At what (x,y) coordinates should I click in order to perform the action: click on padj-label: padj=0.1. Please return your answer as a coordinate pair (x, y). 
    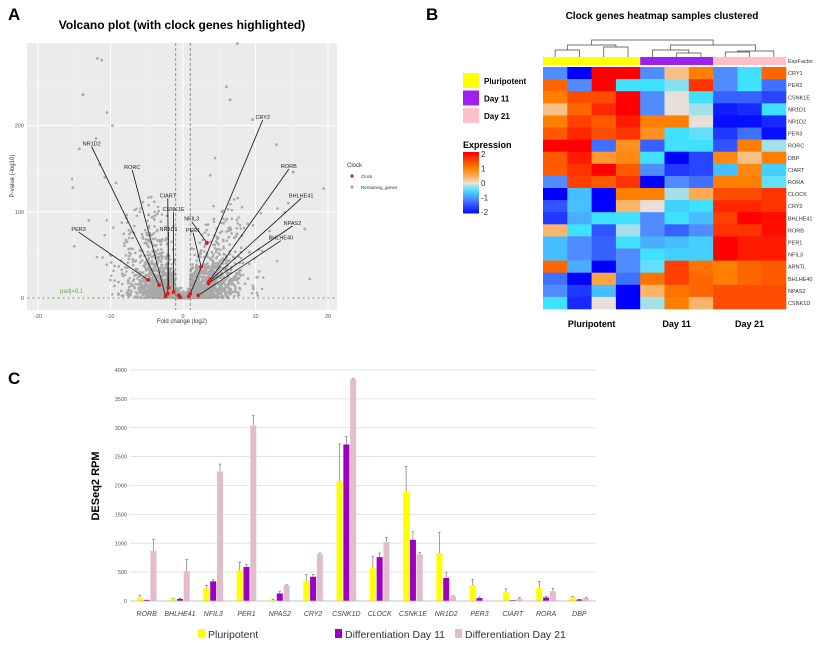
    Looking at the image, I should click on (72, 292).